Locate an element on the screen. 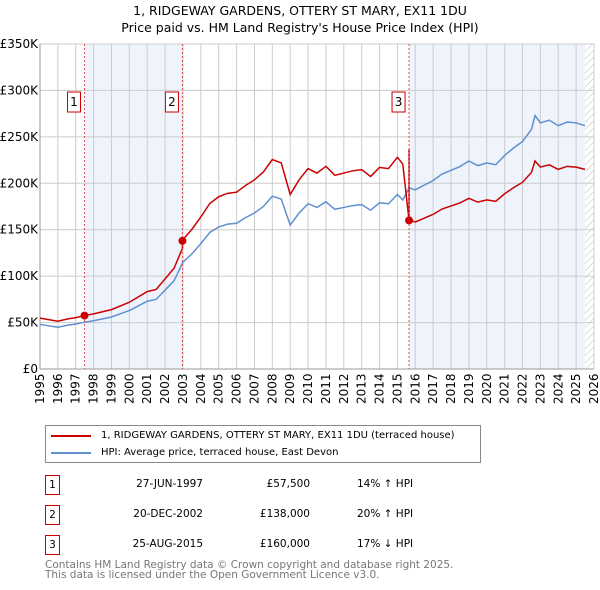  x-tick-label: 2005 is located at coordinates (219, 388).